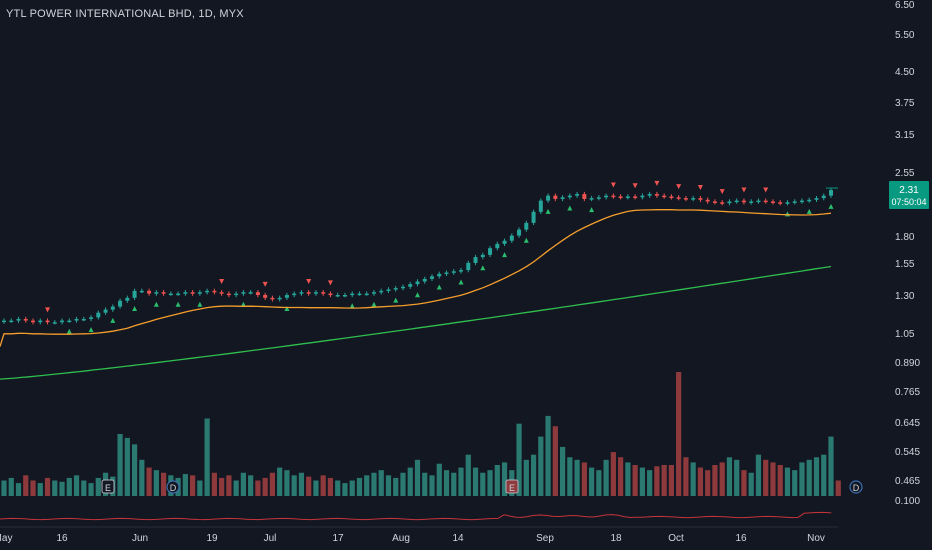  What do you see at coordinates (905, 103) in the screenshot?
I see `y-tick-label: 3.75` at bounding box center [905, 103].